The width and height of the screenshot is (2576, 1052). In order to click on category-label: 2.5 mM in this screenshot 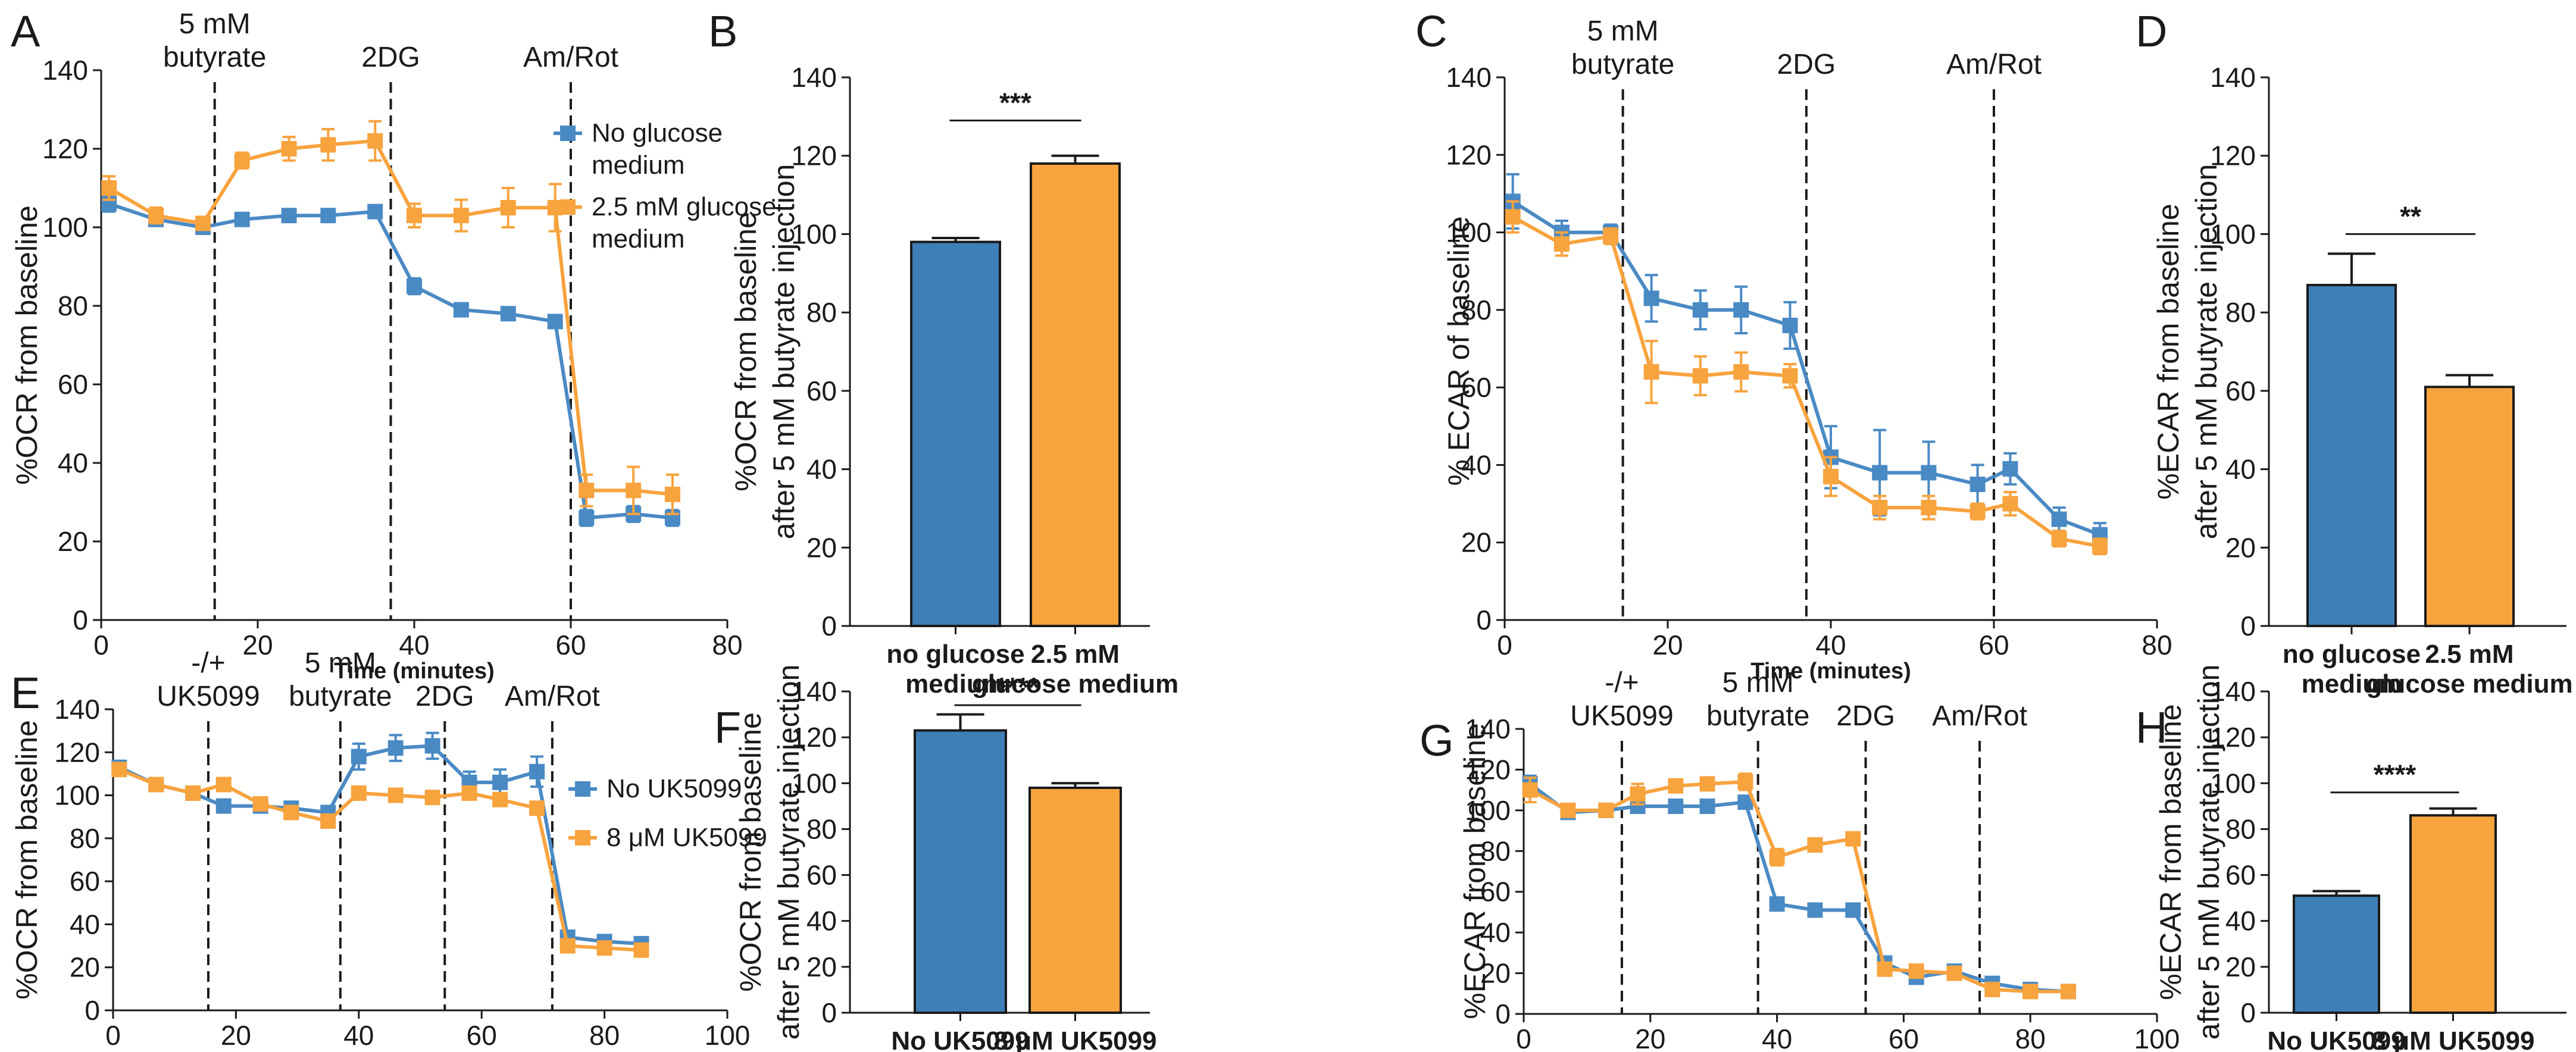, I will do `click(1075, 654)`.